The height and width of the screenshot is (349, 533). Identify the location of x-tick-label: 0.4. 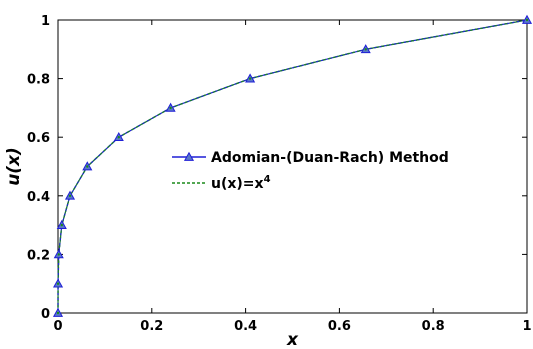
(245, 326).